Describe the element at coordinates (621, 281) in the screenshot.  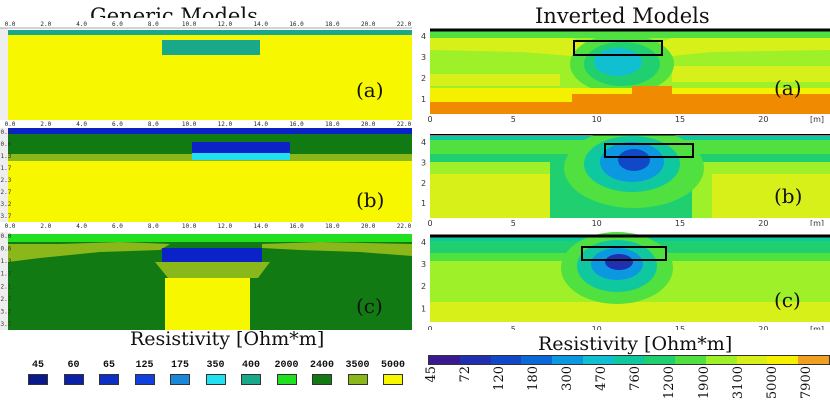
I see `inverted-model-c: 4 3 2 1 0 5 10 15 20 [m] (c)` at that location.